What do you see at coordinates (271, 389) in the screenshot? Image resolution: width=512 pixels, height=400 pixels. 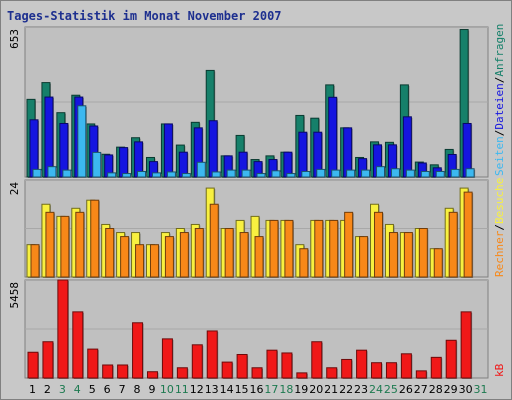 I see `day-label-17: 17` at bounding box center [271, 389].